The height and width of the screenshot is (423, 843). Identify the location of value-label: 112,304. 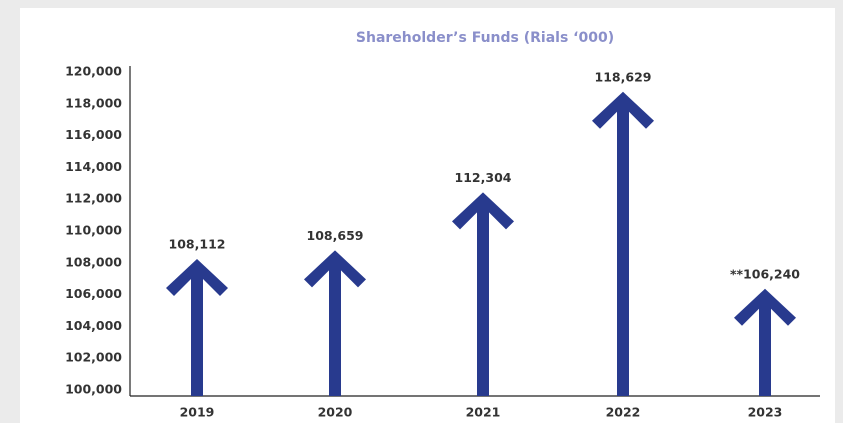
(483, 177).